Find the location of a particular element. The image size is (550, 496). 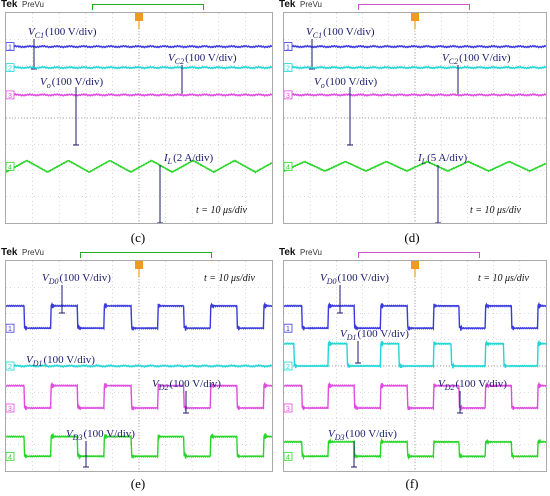

label-sub: D2 is located at coordinates (449, 387).